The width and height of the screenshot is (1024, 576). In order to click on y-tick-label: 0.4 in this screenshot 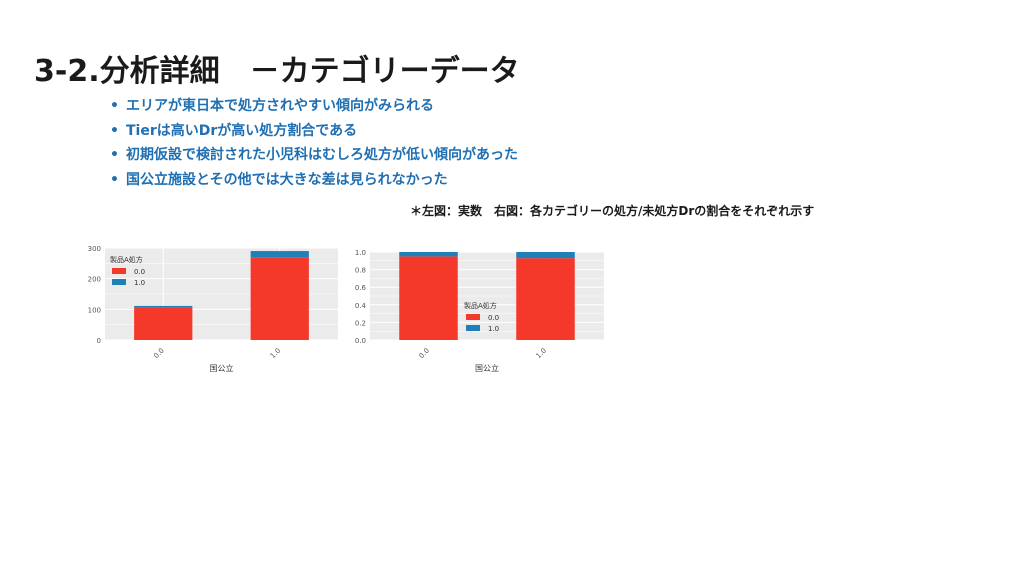, I will do `click(361, 306)`.